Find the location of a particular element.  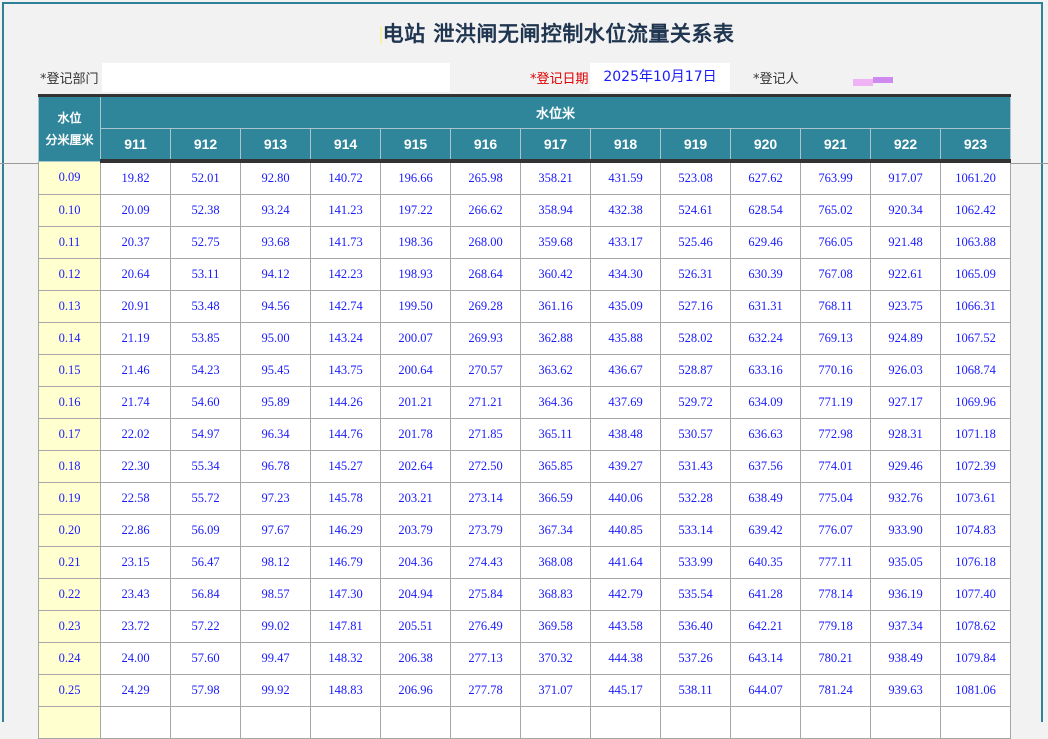

flow-cell: 923.75 is located at coordinates (905, 306).